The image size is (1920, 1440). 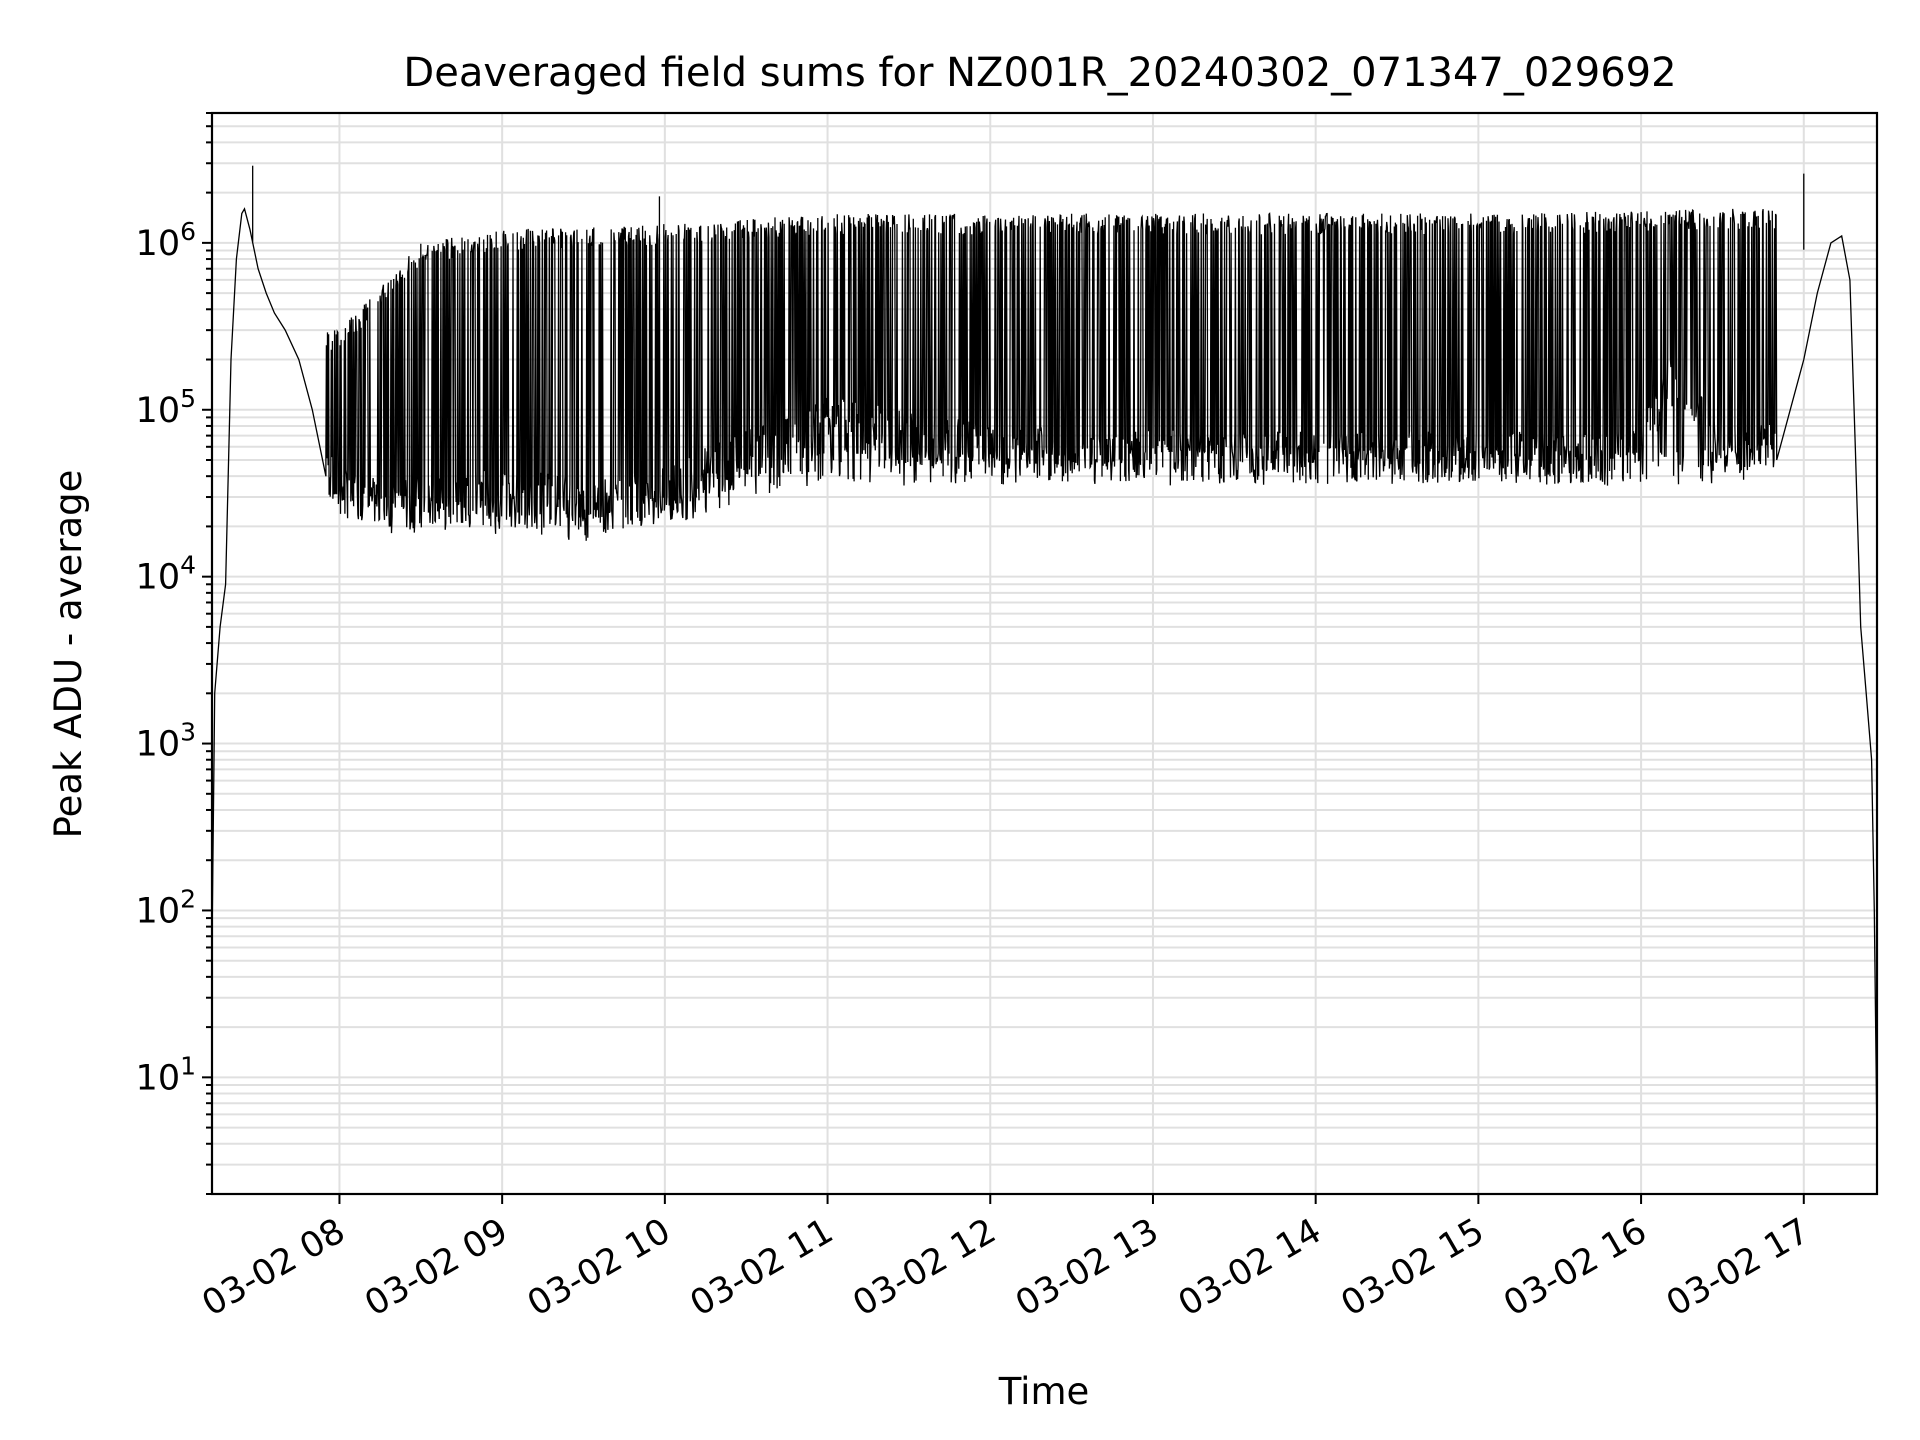 I want to click on x-tick-label: 03-02 08, so click(x=274, y=1267).